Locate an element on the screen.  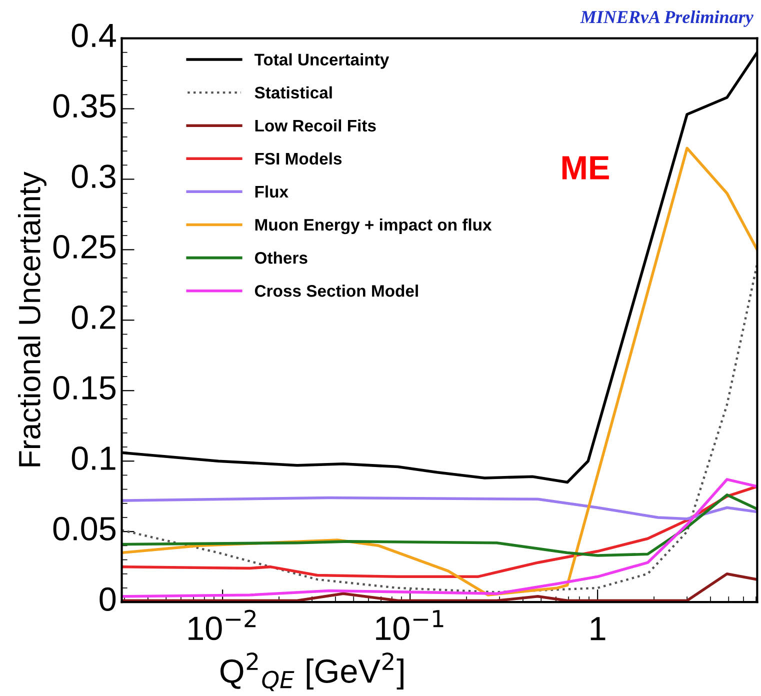
legend-label: Muon Energy + impact on flux is located at coordinates (373, 226).